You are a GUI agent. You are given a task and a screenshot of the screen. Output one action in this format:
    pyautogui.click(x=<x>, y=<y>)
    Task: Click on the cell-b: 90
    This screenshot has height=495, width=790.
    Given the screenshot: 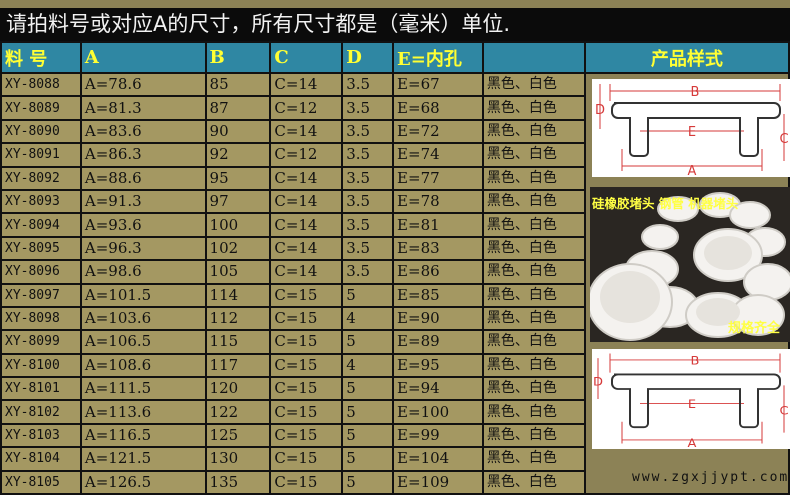 What is the action you would take?
    pyautogui.click(x=238, y=131)
    